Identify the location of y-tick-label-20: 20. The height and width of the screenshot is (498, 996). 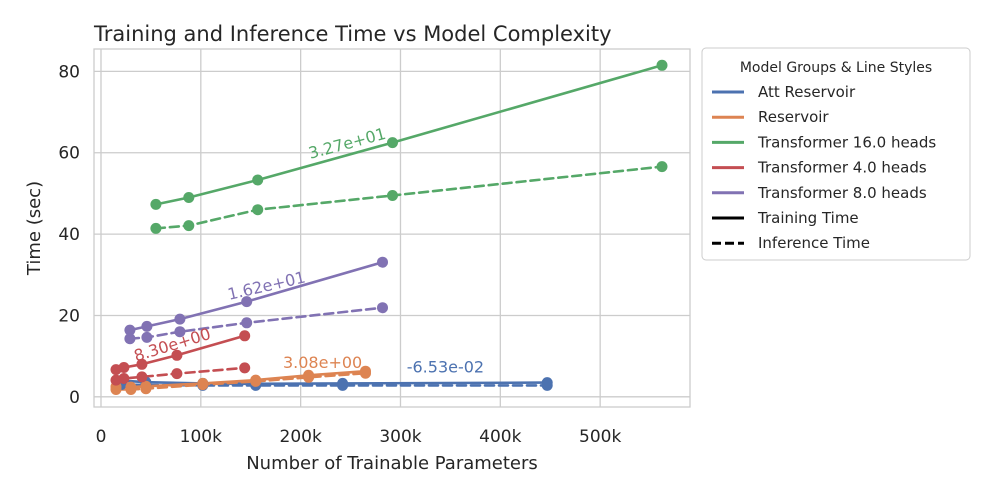
(69, 316).